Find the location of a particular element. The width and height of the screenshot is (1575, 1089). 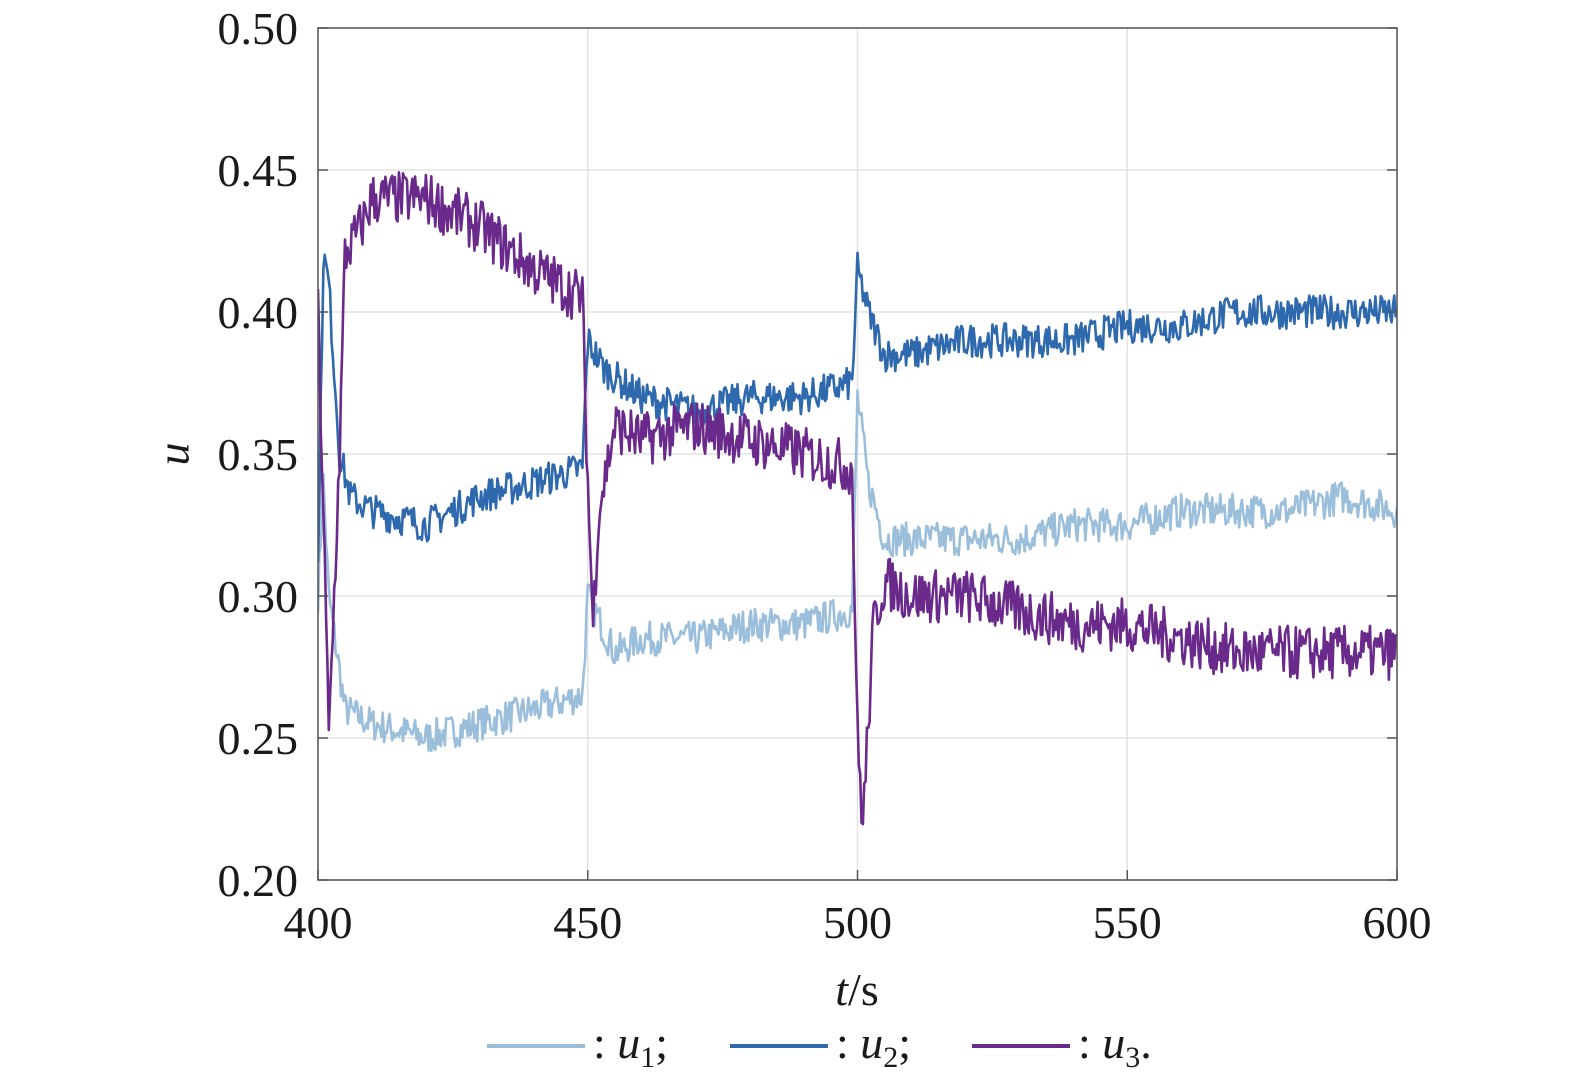

x-tick-label: 550 is located at coordinates (1127, 922).